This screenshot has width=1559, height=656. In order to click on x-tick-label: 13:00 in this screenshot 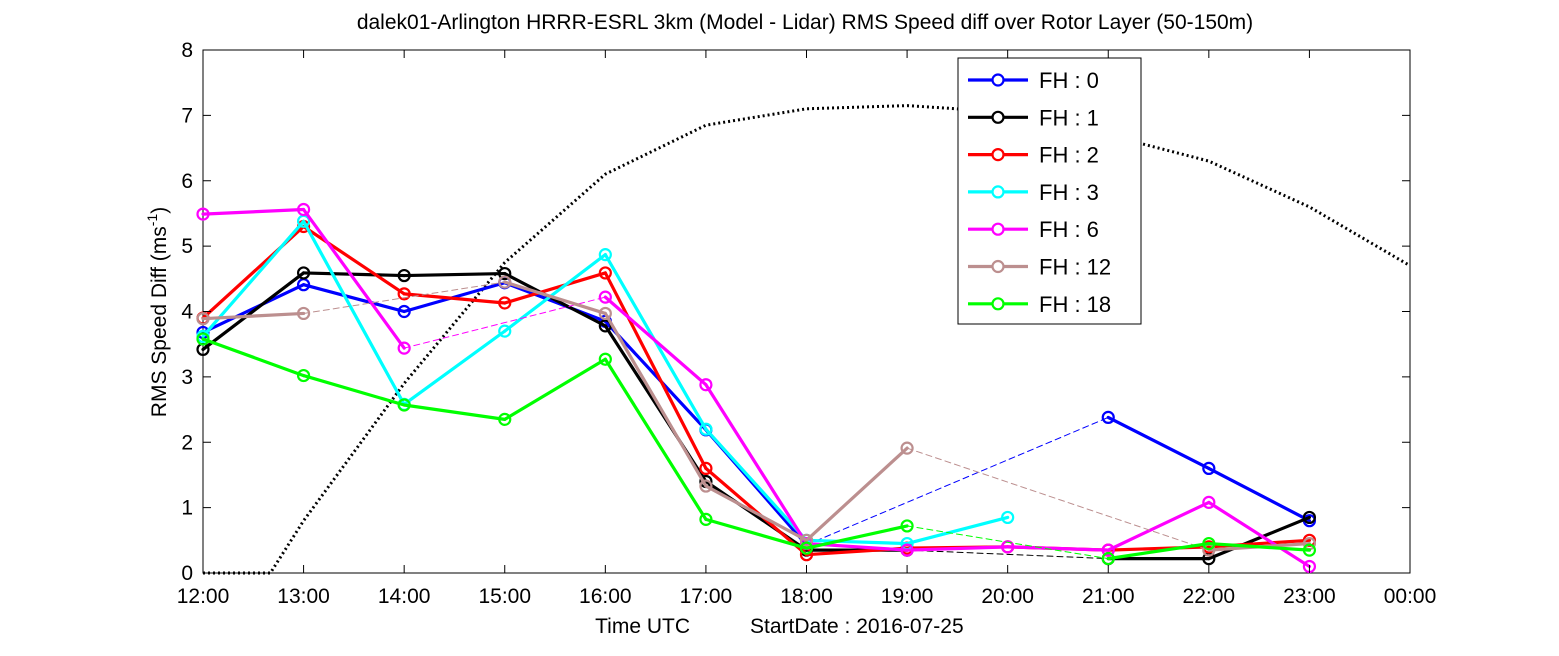, I will do `click(303, 596)`.